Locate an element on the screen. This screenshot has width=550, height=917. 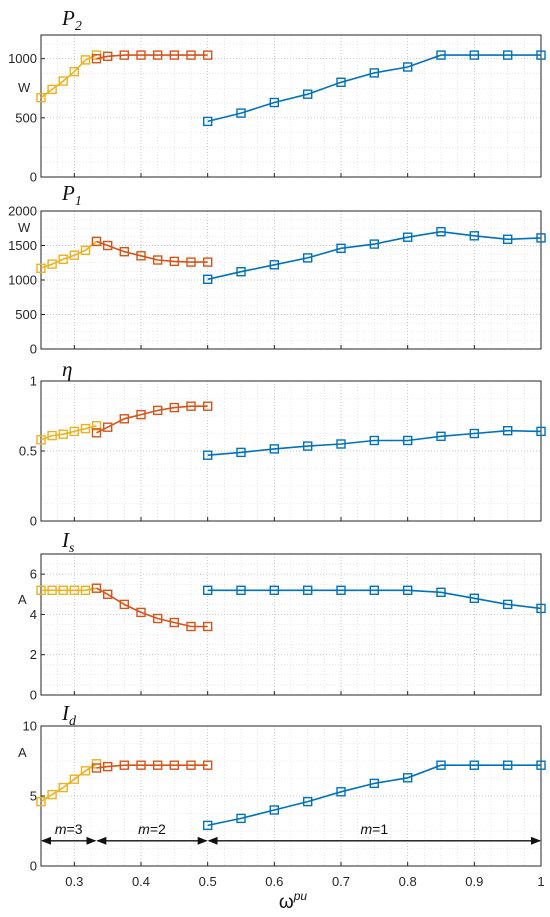
region-label-value: =2 is located at coordinates (158, 829).